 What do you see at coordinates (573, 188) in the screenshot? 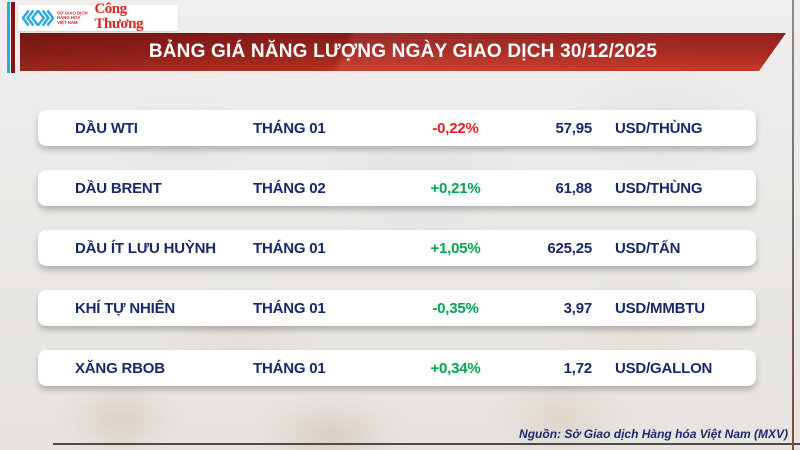
I see `price-value: 61,88` at bounding box center [573, 188].